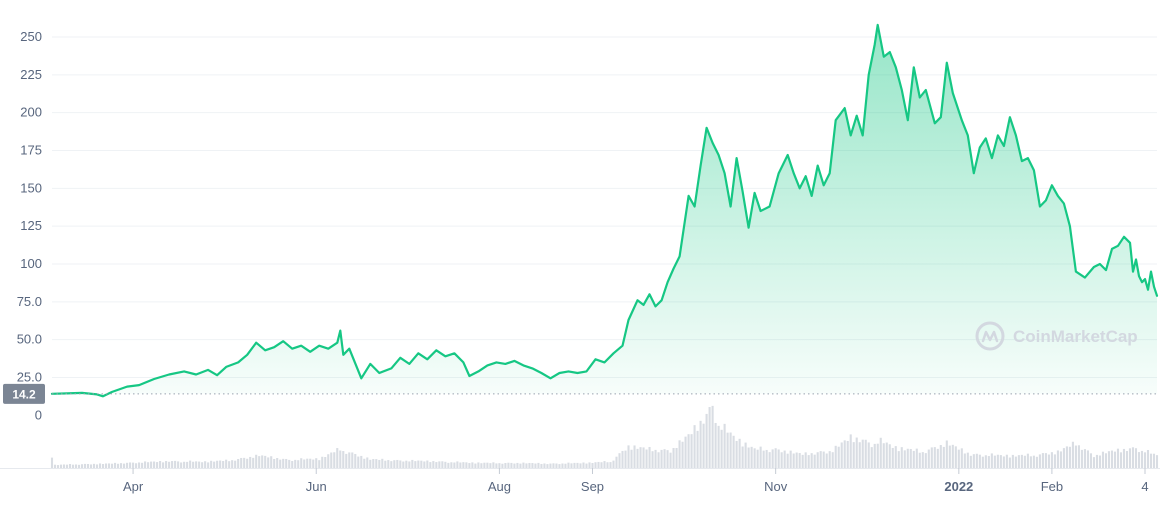 This screenshot has height=505, width=1160. What do you see at coordinates (31, 225) in the screenshot?
I see `y-tick-label: 125` at bounding box center [31, 225].